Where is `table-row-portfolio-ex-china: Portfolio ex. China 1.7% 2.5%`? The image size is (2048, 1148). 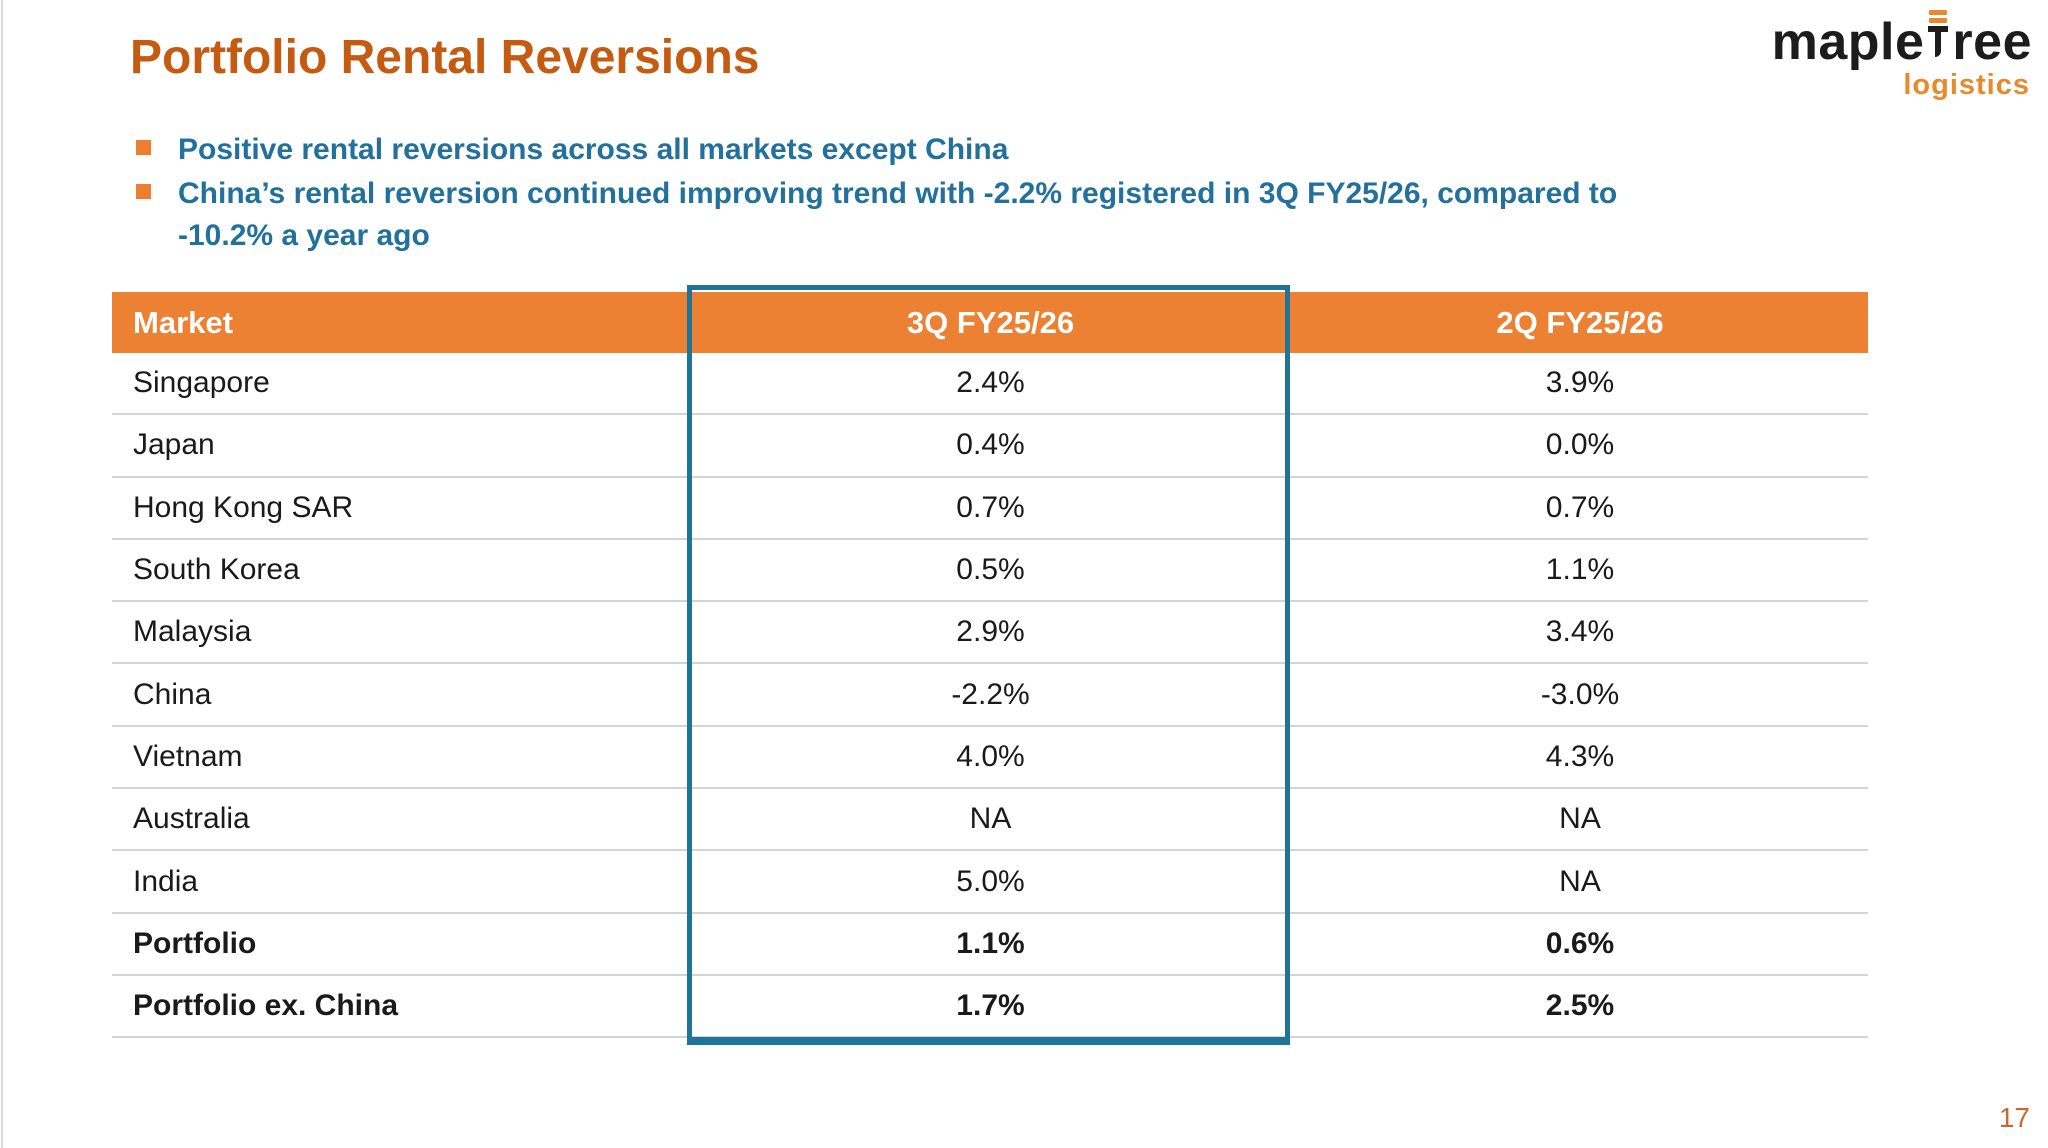
table-row-portfolio-ex-china: Portfolio ex. China 1.7% 2.5% is located at coordinates (990, 1007).